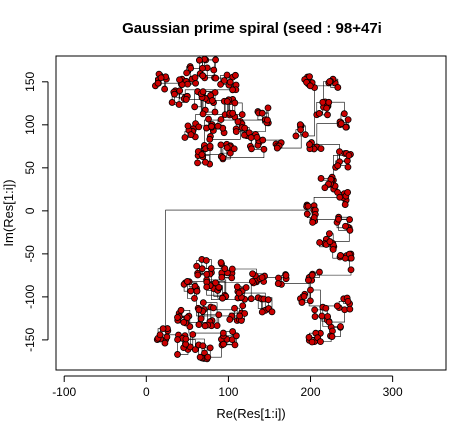 The width and height of the screenshot is (474, 440). Describe the element at coordinates (30, 210) in the screenshot. I see `y-tick-label: 0` at that location.